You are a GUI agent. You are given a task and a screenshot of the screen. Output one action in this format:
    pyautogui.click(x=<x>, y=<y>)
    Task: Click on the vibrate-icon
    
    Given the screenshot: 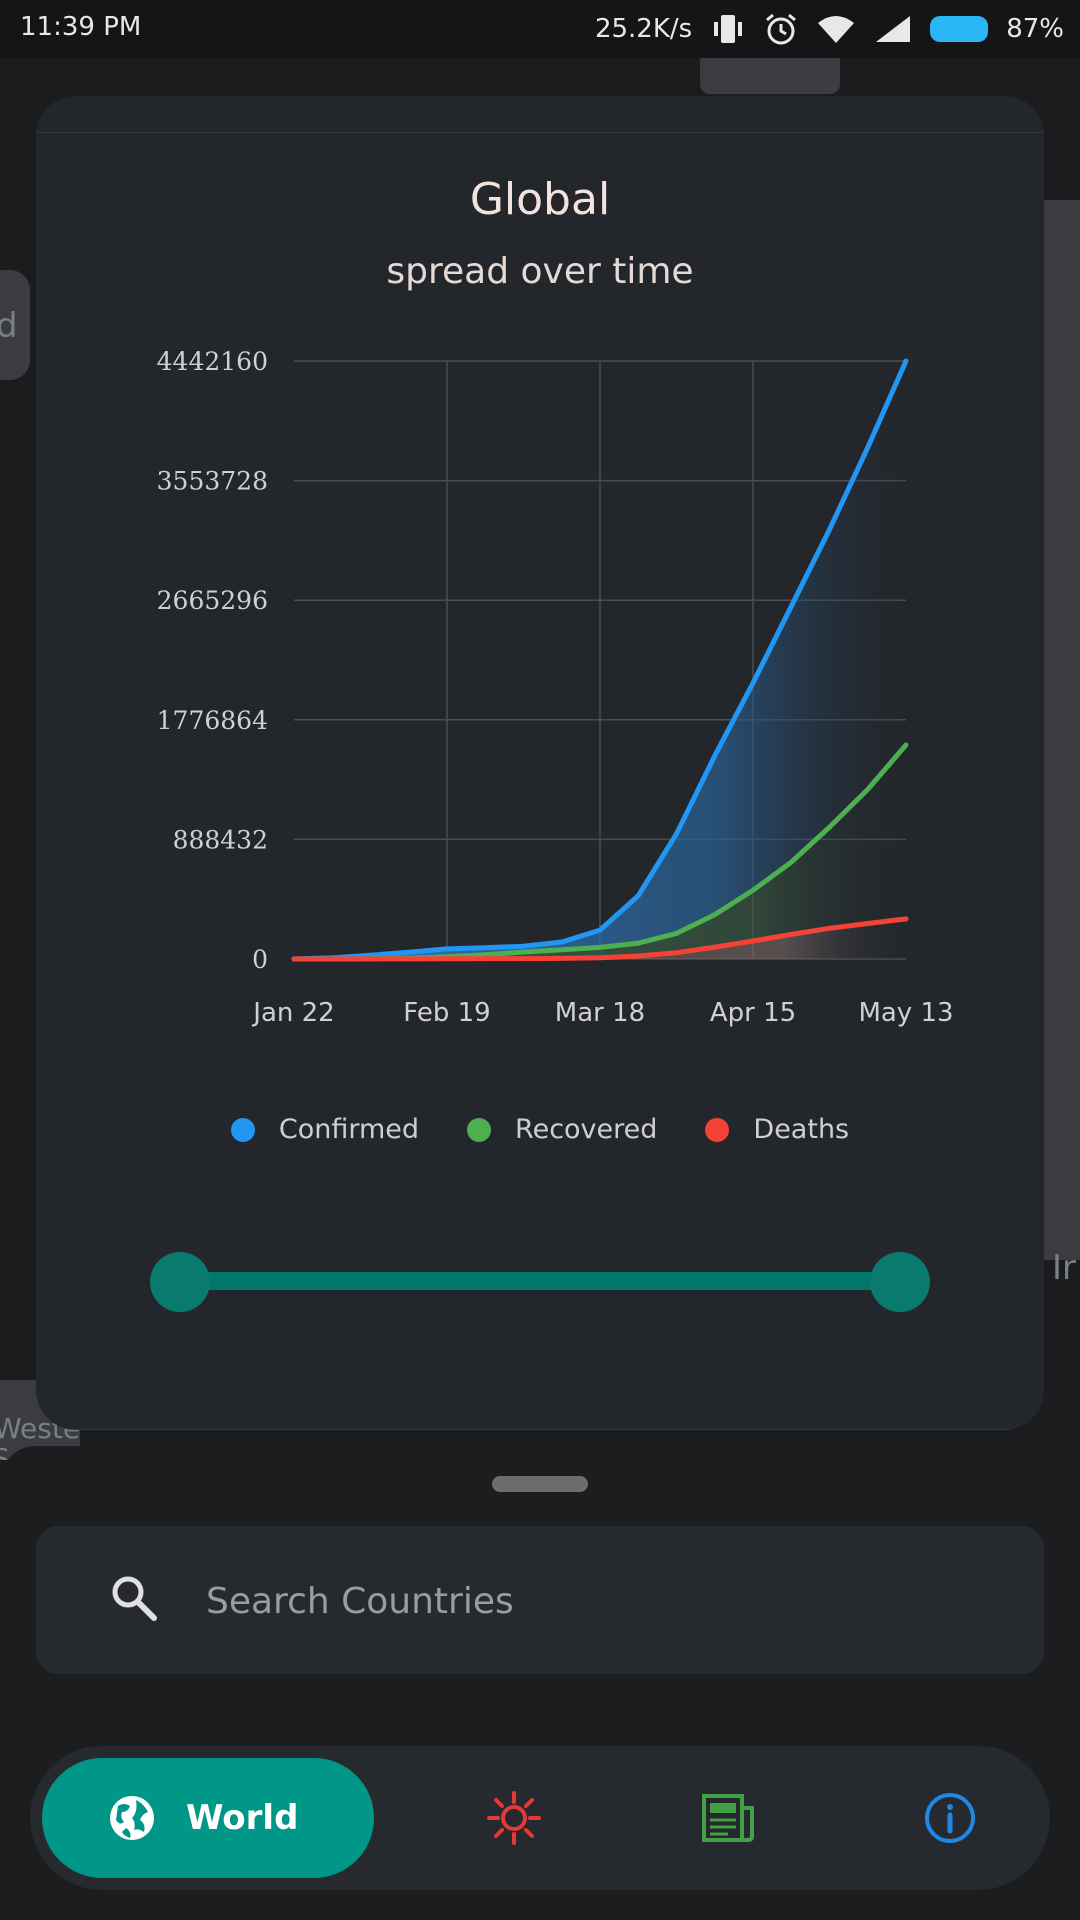 What is the action you would take?
    pyautogui.click(x=728, y=29)
    